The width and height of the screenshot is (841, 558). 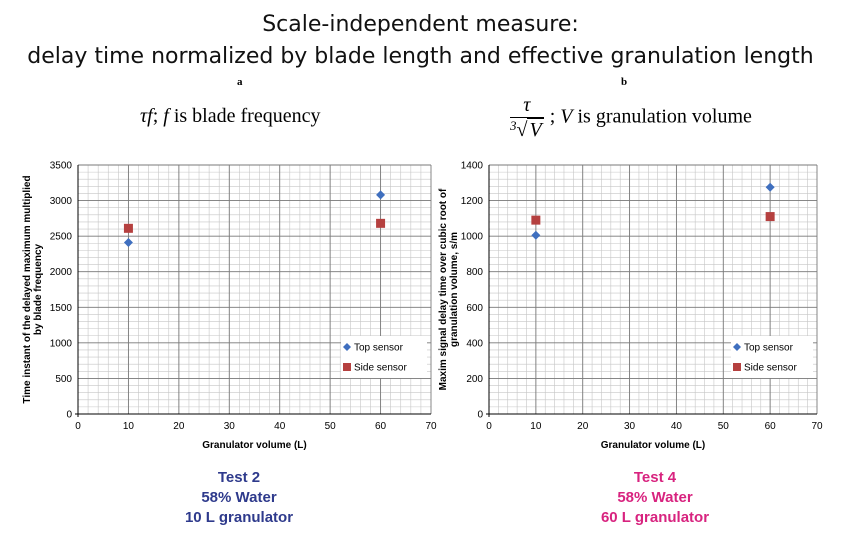 What do you see at coordinates (239, 477) in the screenshot?
I see `caption-a-line1: Test 2` at bounding box center [239, 477].